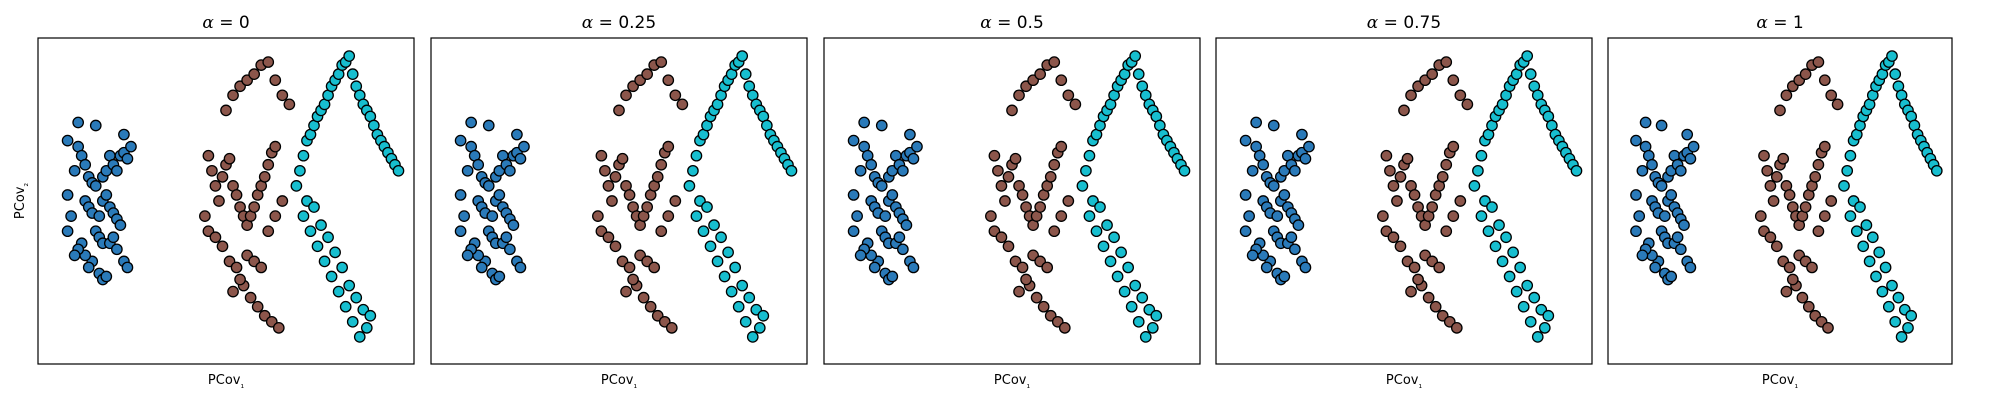 This screenshot has height=400, width=2000. I want to click on x-axis-label: PCov₁, so click(1780, 382).